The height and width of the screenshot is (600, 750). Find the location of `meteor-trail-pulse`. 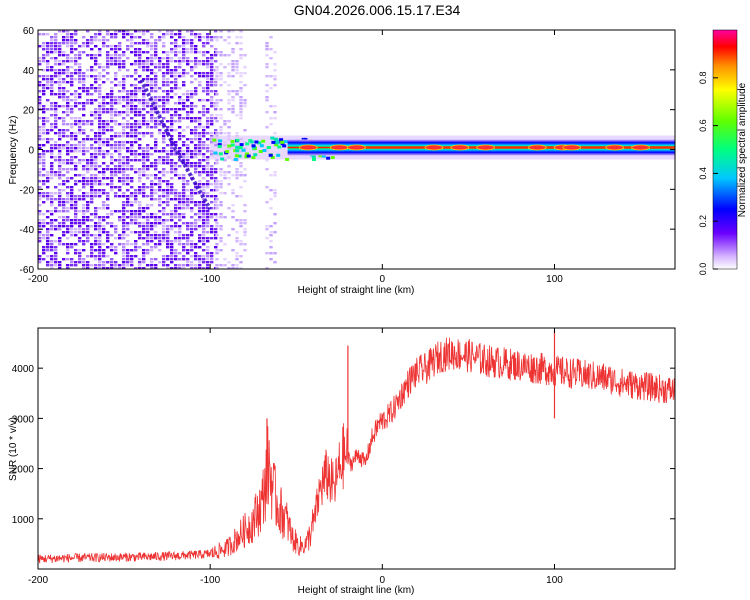

meteor-trail-pulse is located at coordinates (308, 147).